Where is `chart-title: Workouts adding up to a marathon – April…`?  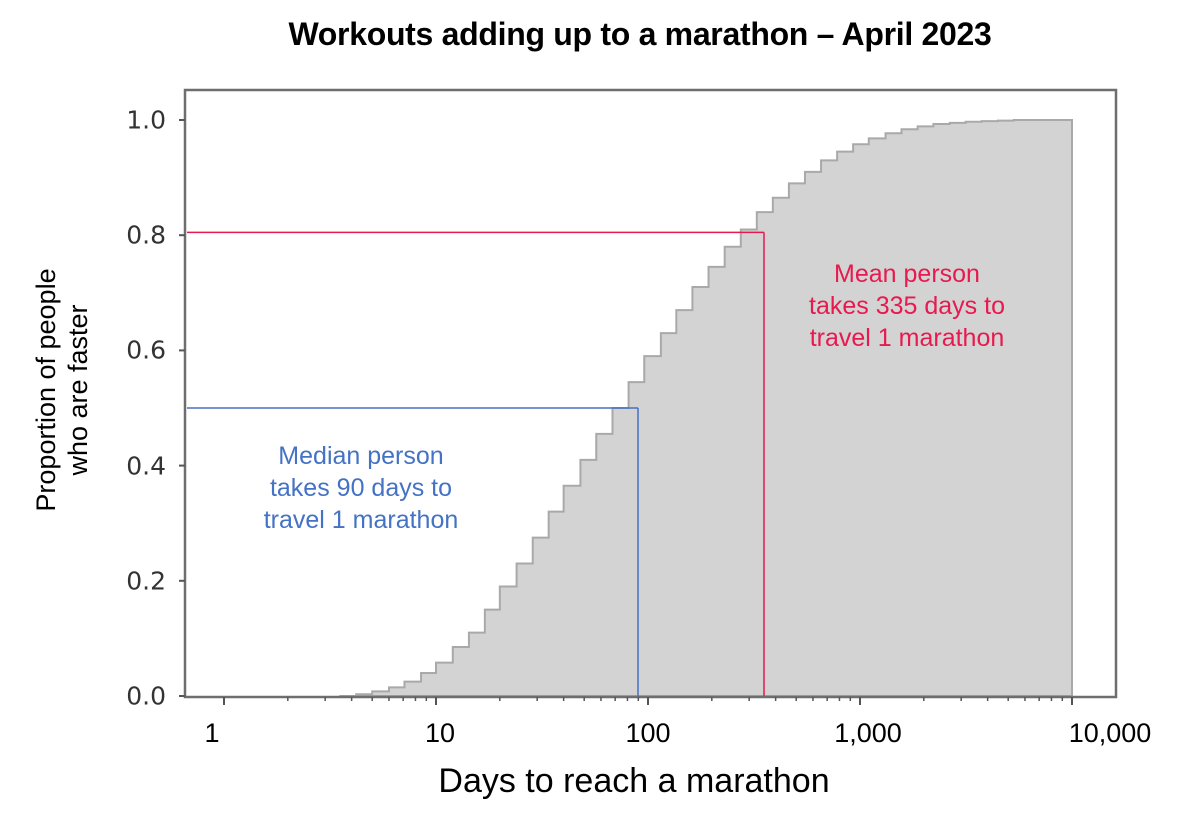
chart-title: Workouts adding up to a marathon – April… is located at coordinates (640, 34).